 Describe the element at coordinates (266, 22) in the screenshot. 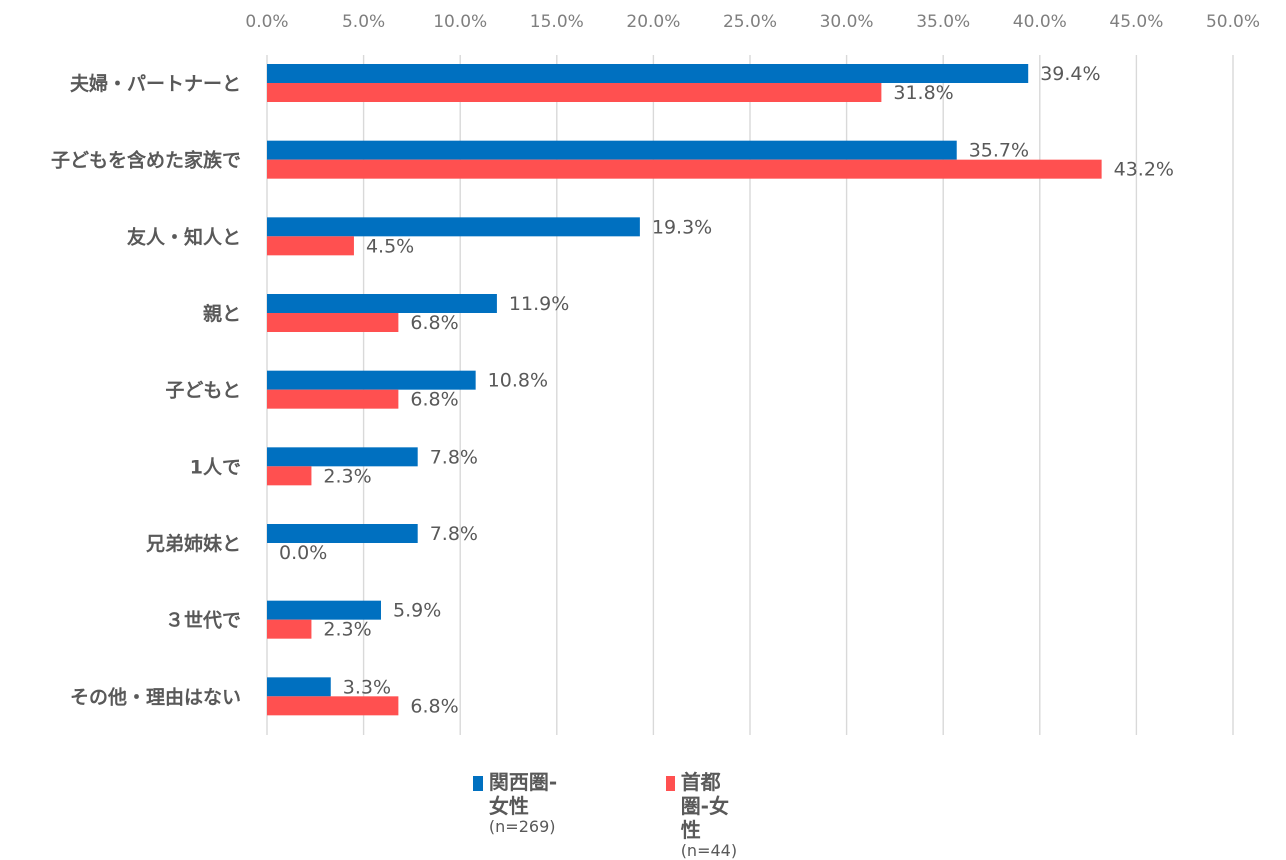

I see `x-tick-label: 0.0%` at that location.